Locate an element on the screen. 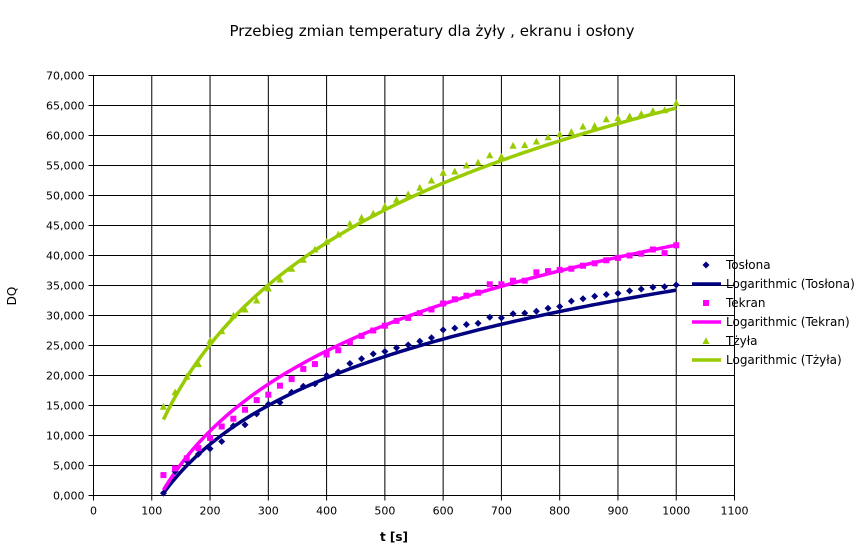 Image resolution: width=866 pixels, height=548 pixels. legend-label: Logarithmic (Tżyła) is located at coordinates (784, 360).